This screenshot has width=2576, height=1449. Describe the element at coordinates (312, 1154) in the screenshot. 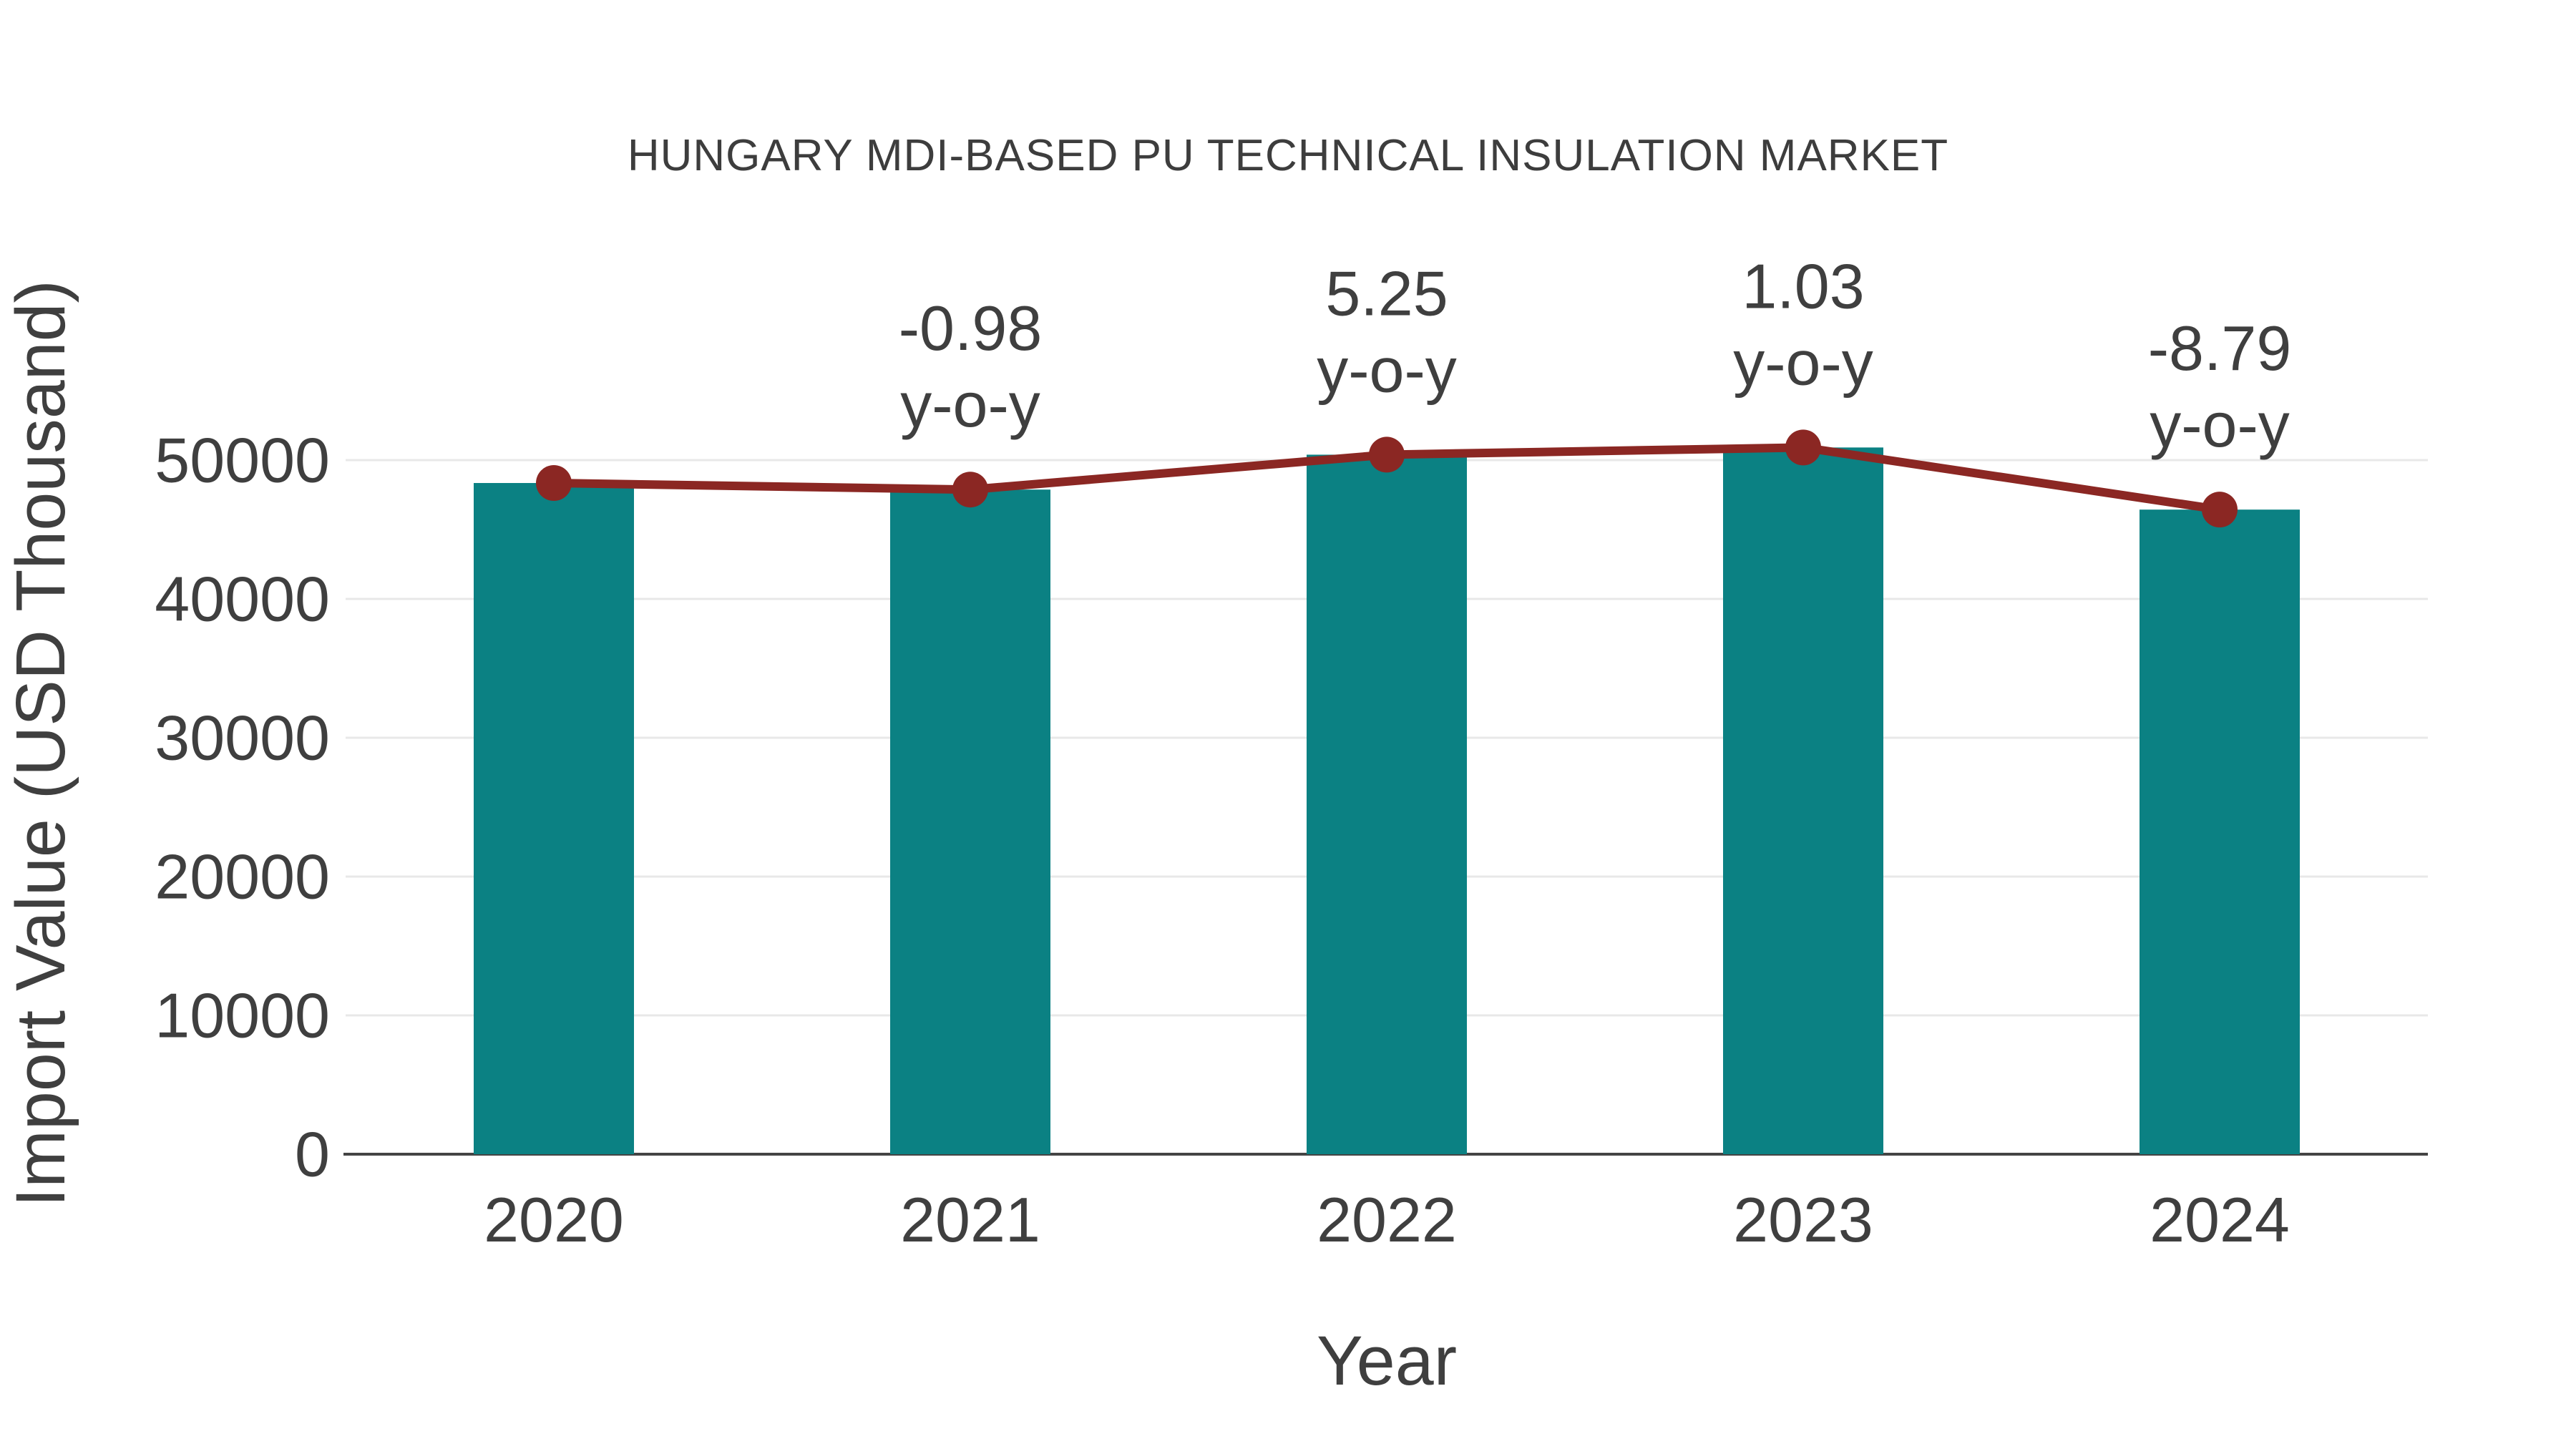

I see `y-tick-0: 0` at that location.